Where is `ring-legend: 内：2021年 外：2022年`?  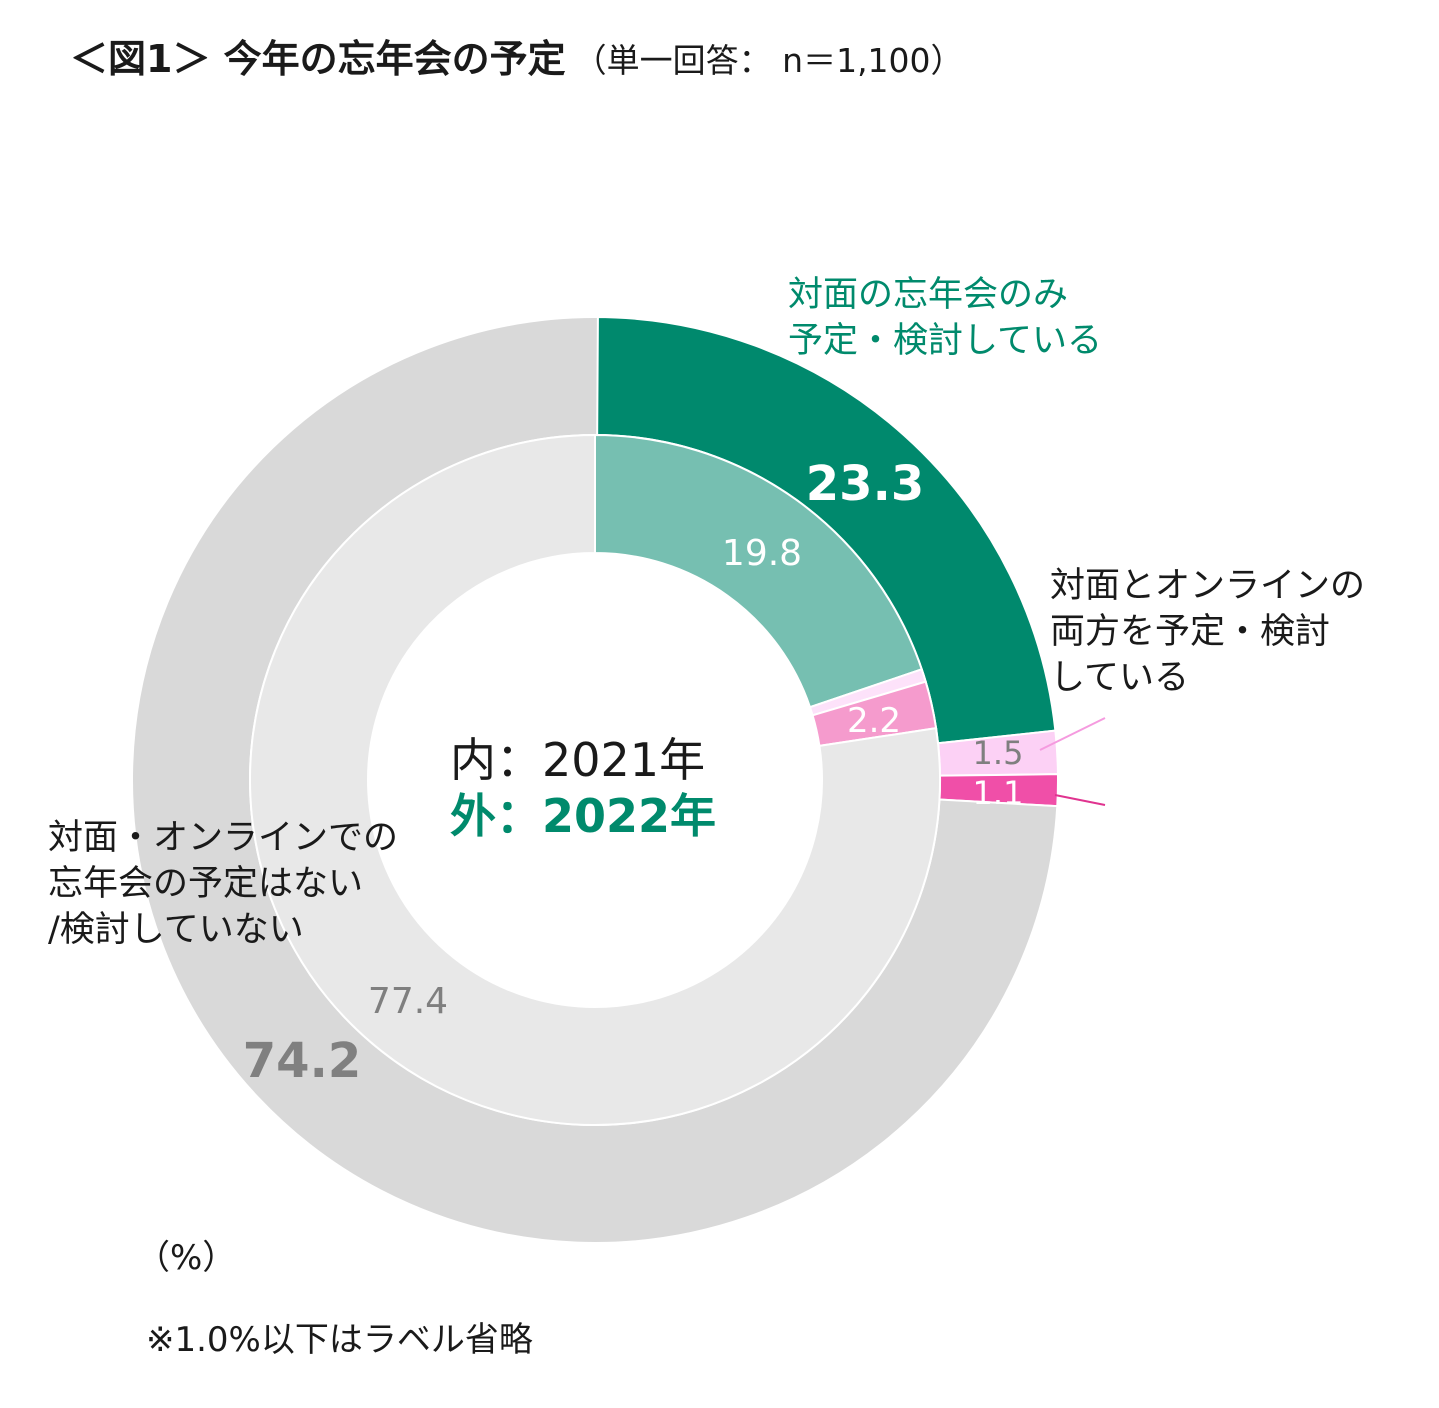 ring-legend: 内：2021年 外：2022年 is located at coordinates (583, 788).